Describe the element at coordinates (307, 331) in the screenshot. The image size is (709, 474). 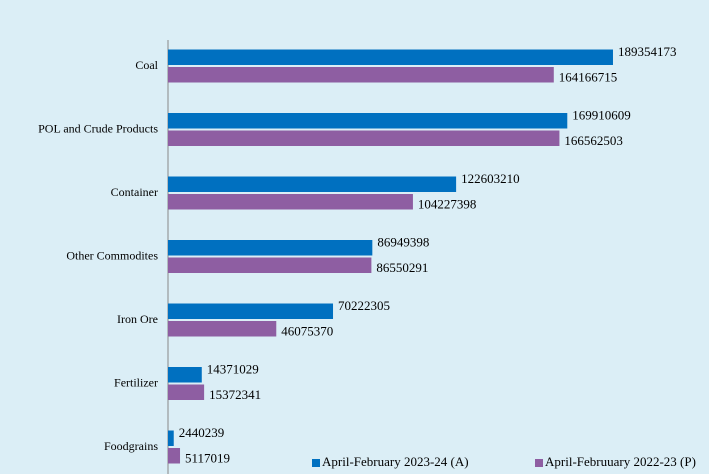
I see `data-label: 46075370` at that location.